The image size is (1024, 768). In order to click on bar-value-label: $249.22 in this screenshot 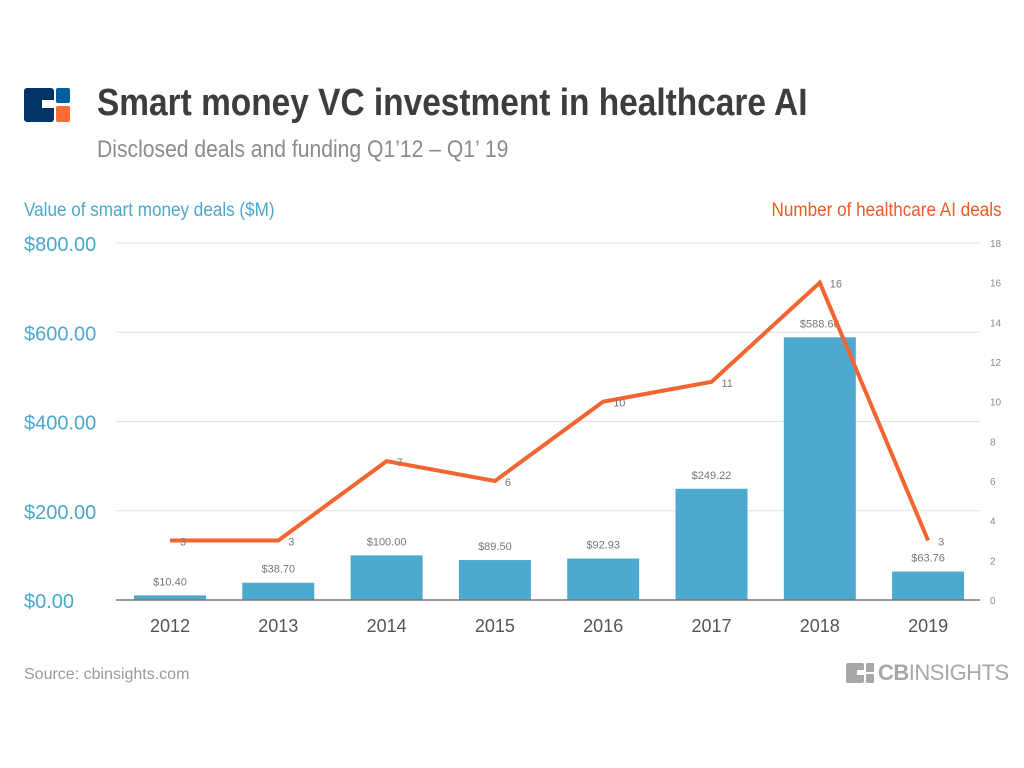, I will do `click(712, 476)`.